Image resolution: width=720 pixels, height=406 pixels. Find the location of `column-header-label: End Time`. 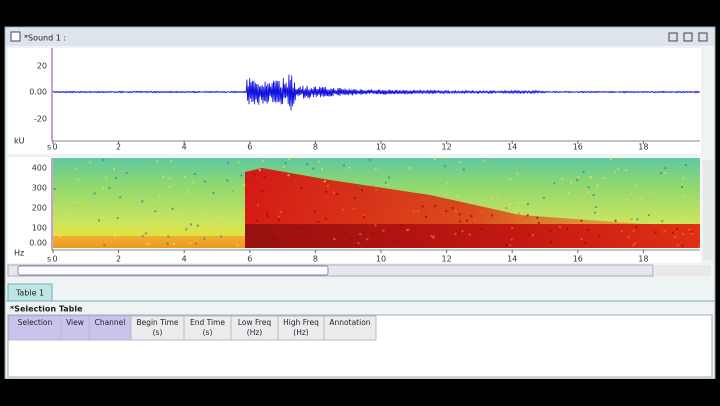

column-header-label: End Time is located at coordinates (207, 322).